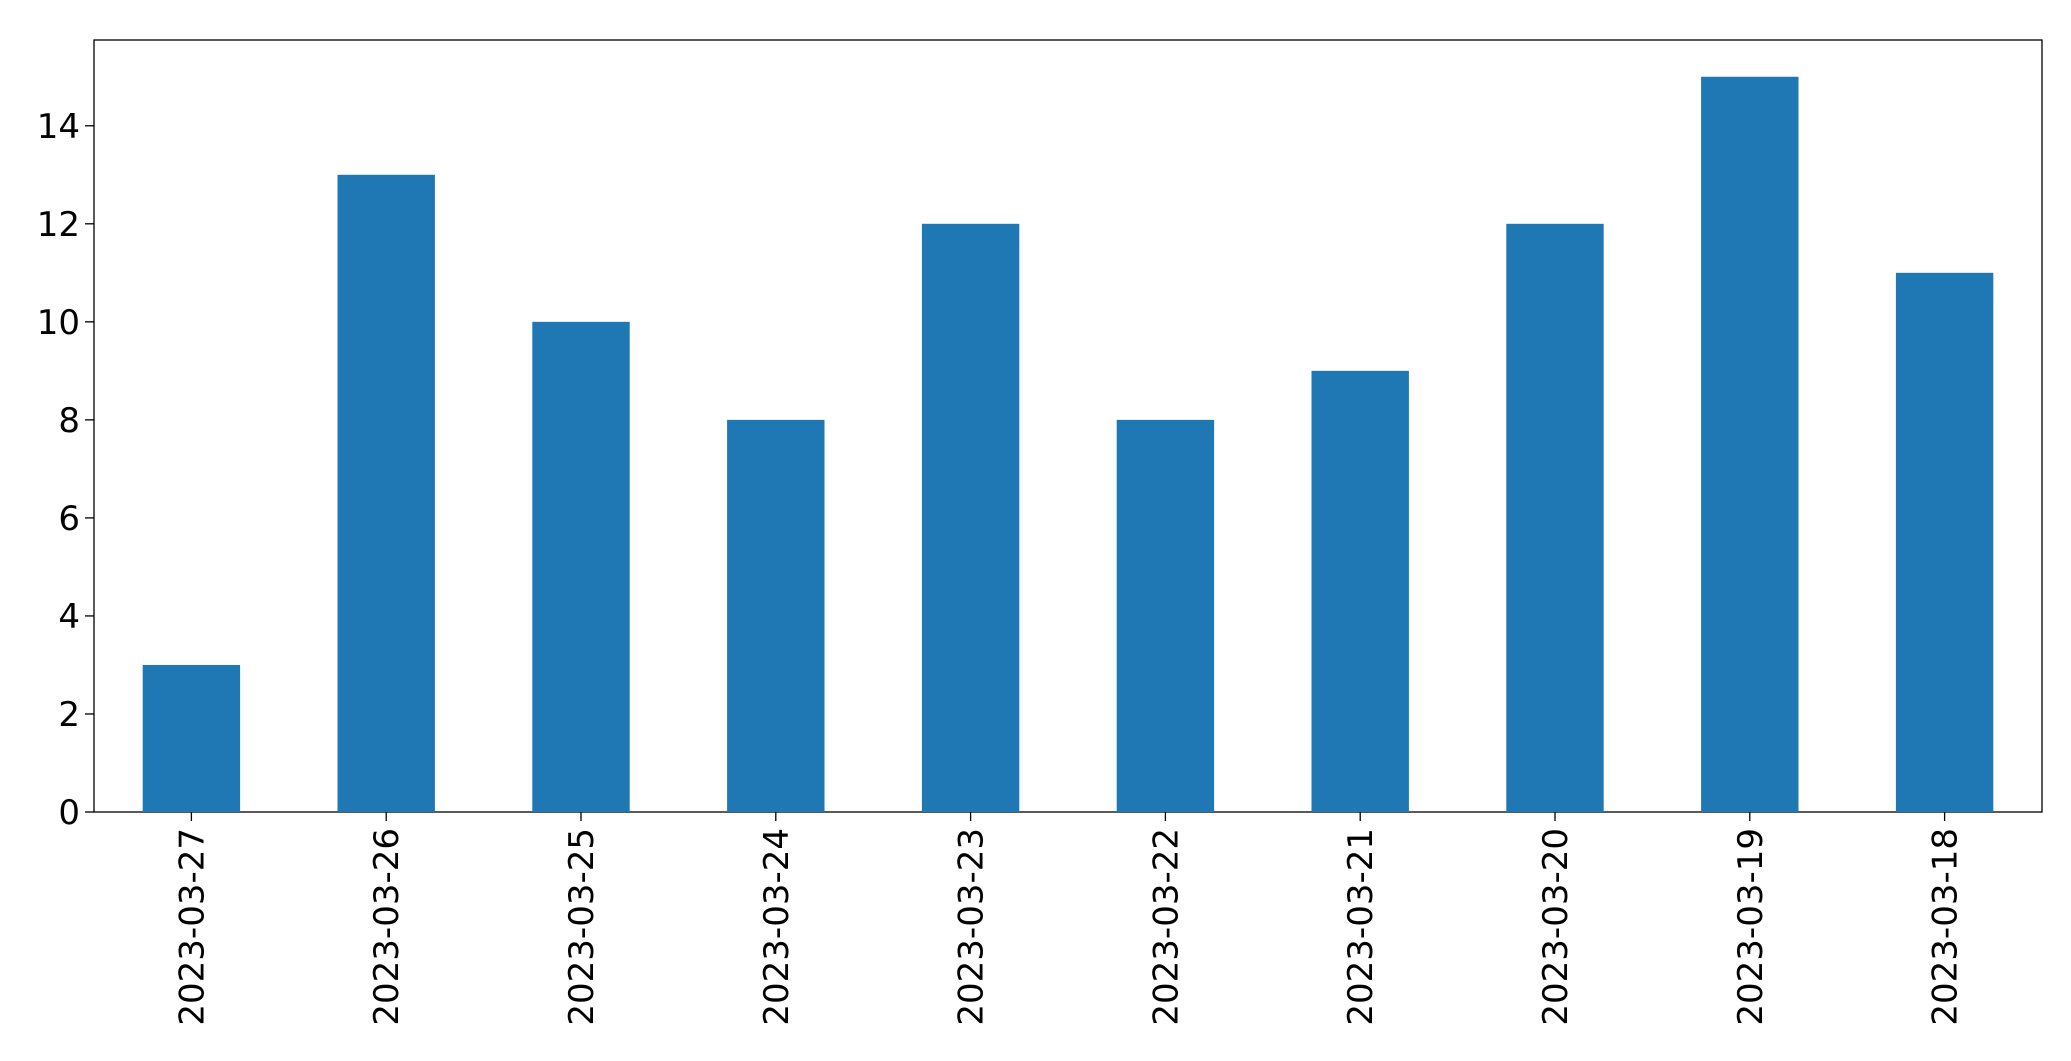 Image resolution: width=2071 pixels, height=1061 pixels. I want to click on x-tick-label: 2023-03-25, so click(582, 927).